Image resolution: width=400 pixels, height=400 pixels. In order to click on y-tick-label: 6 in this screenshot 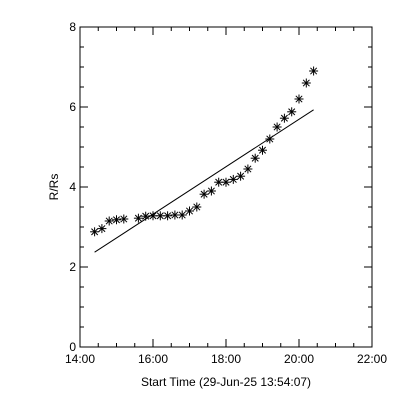, I will do `click(72, 107)`.